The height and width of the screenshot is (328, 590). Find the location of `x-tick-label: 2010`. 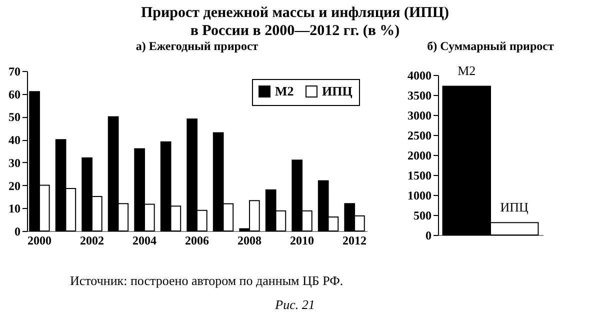

x-tick-label: 2010 is located at coordinates (302, 241).